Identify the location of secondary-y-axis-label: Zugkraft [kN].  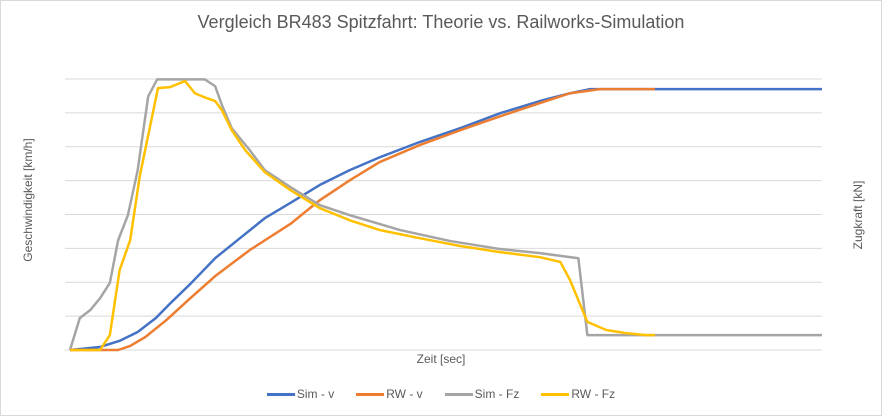
(858, 215).